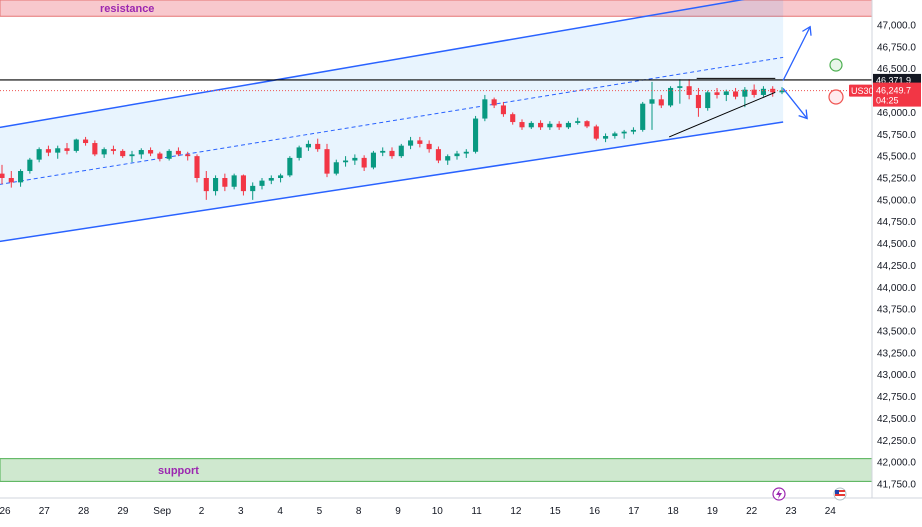  What do you see at coordinates (436, 470) in the screenshot?
I see `support-zone` at bounding box center [436, 470].